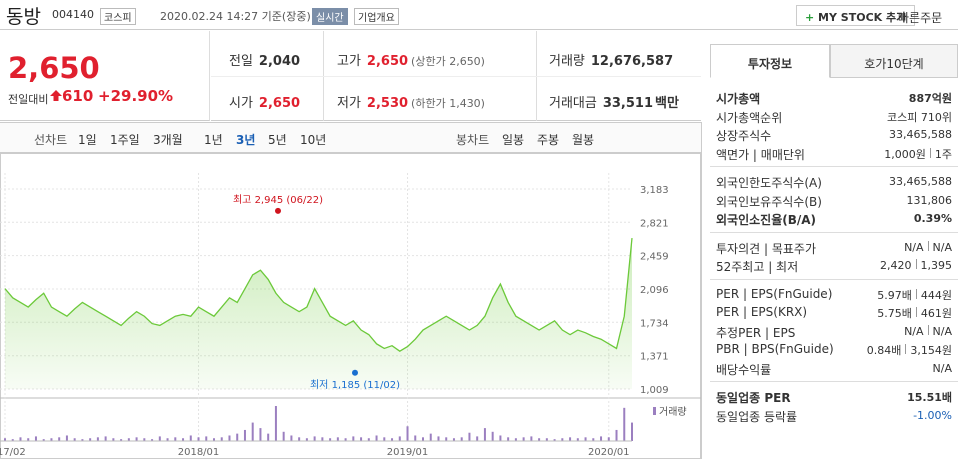  I want to click on candle-tab: 월봉, so click(583, 140).